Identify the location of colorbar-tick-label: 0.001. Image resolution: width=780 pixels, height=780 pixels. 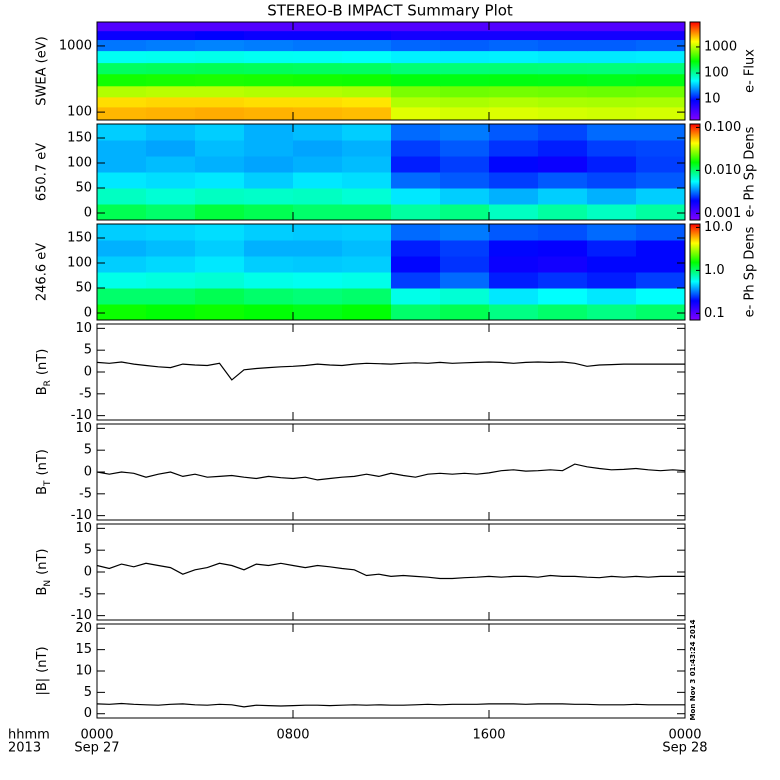
(722, 213).